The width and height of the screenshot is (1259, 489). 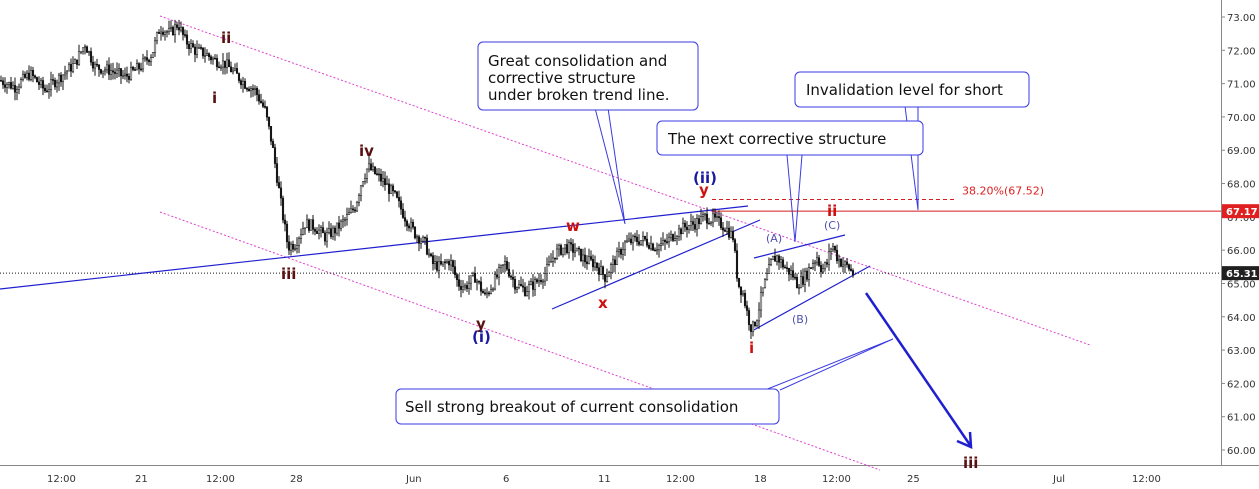 What do you see at coordinates (1058, 479) in the screenshot?
I see `x-tick-label: Jul` at bounding box center [1058, 479].